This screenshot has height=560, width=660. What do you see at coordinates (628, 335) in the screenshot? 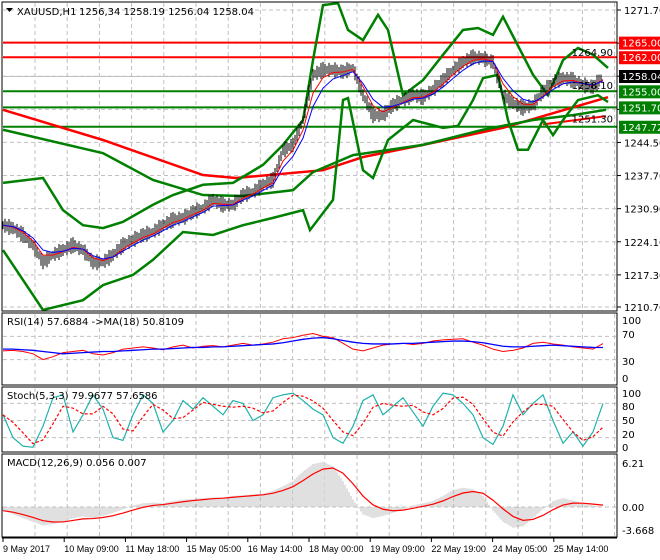
I see `rsi-tick-label: 70` at bounding box center [628, 335].